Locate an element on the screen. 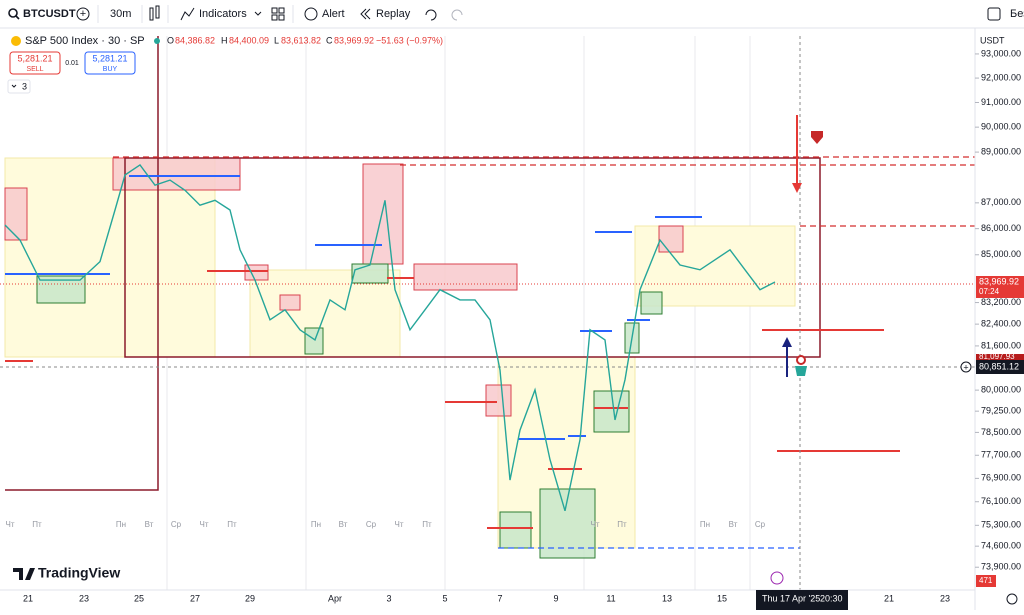  countdown: 07:24 is located at coordinates (989, 291).